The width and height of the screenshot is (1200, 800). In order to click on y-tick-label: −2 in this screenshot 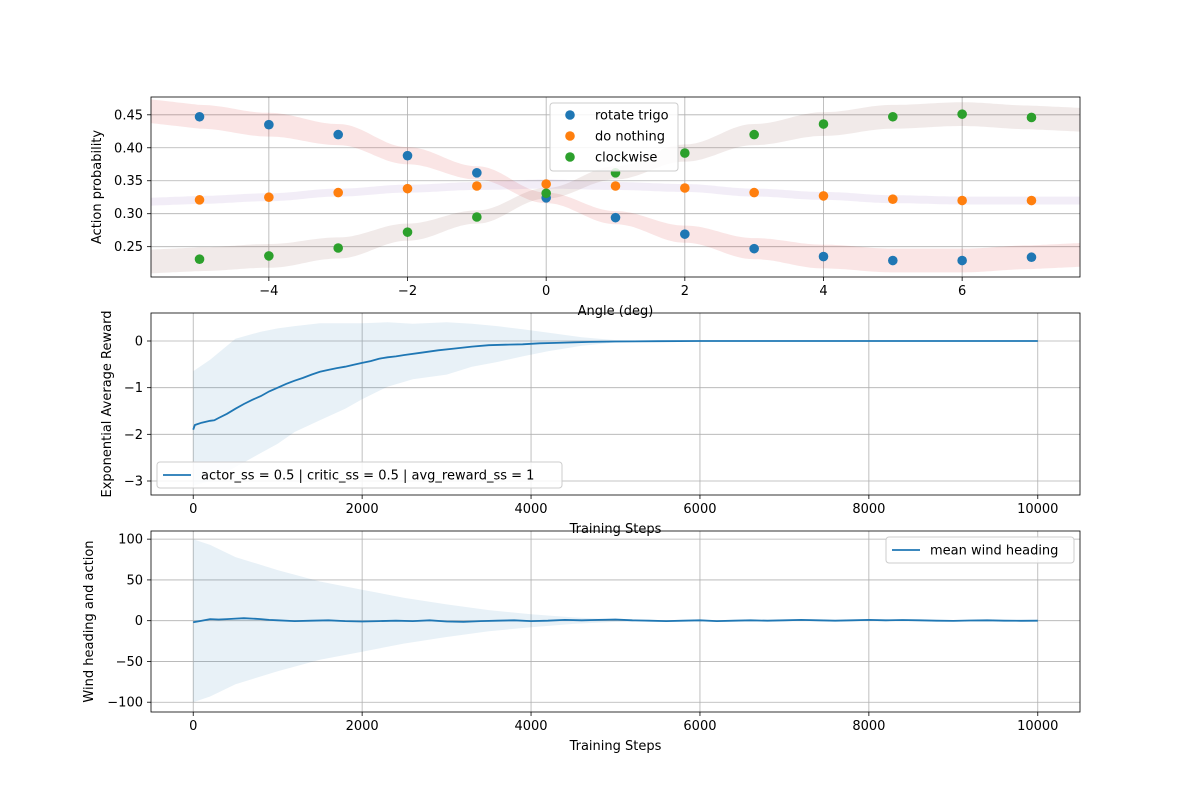, I will do `click(133, 435)`.